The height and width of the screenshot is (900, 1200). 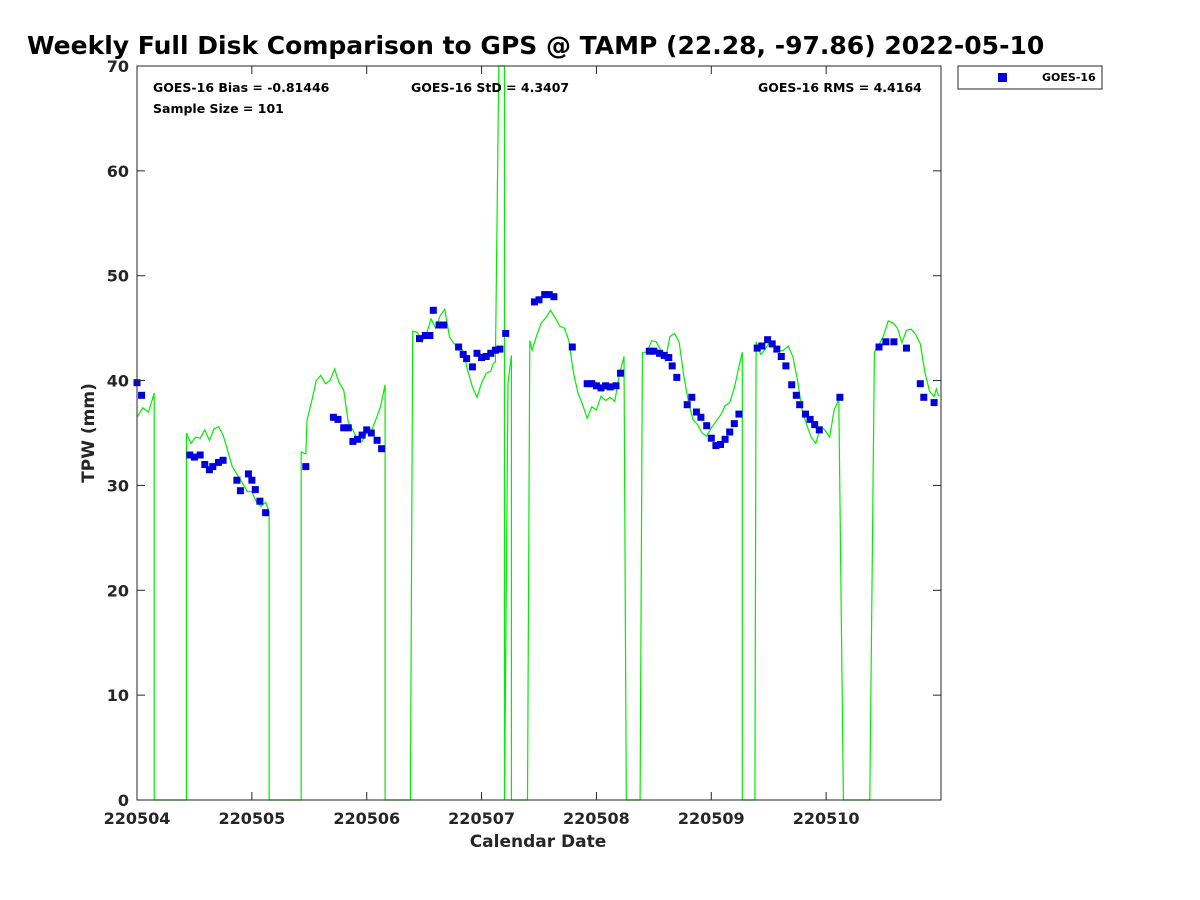 What do you see at coordinates (118, 485) in the screenshot?
I see `y-tick-label: 30` at bounding box center [118, 485].